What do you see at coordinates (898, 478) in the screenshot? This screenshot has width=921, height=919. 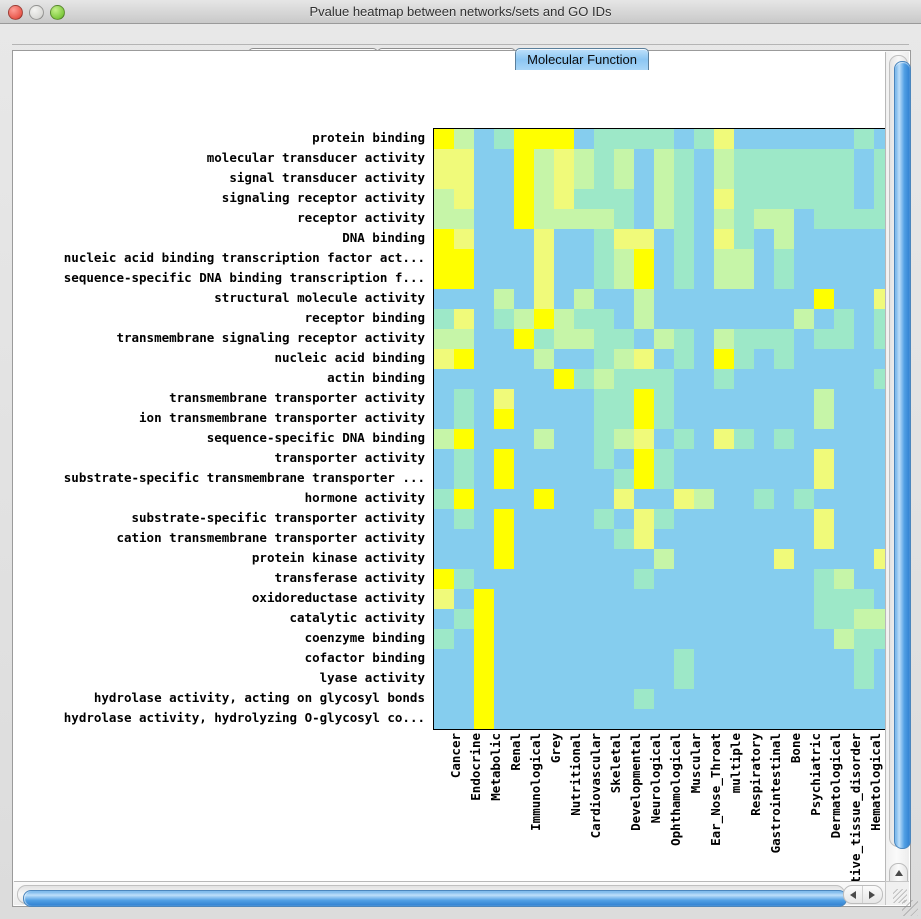 I see `vertical-scrollbar` at bounding box center [898, 478].